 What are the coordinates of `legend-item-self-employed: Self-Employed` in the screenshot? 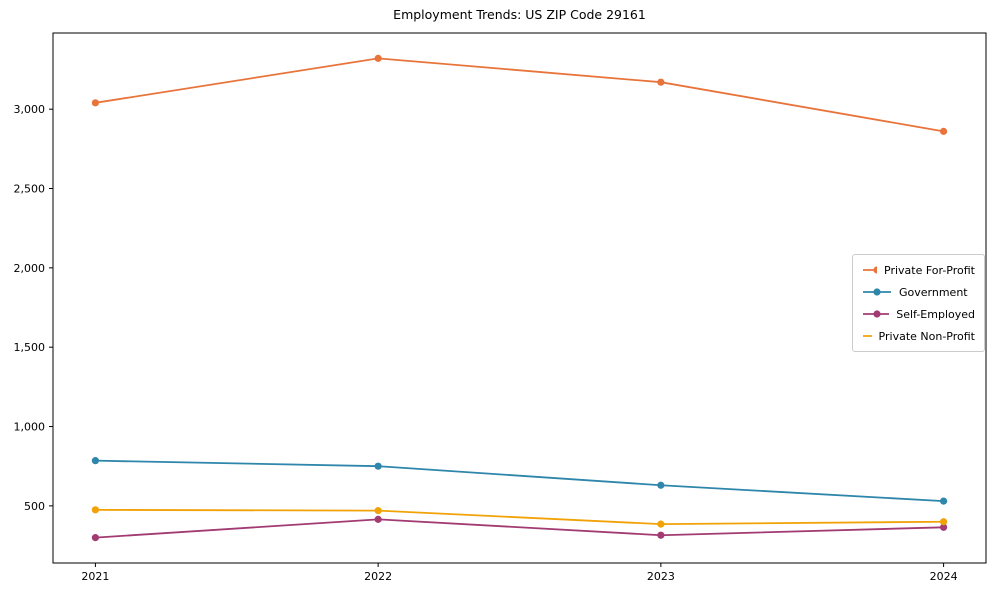 It's located at (918, 314).